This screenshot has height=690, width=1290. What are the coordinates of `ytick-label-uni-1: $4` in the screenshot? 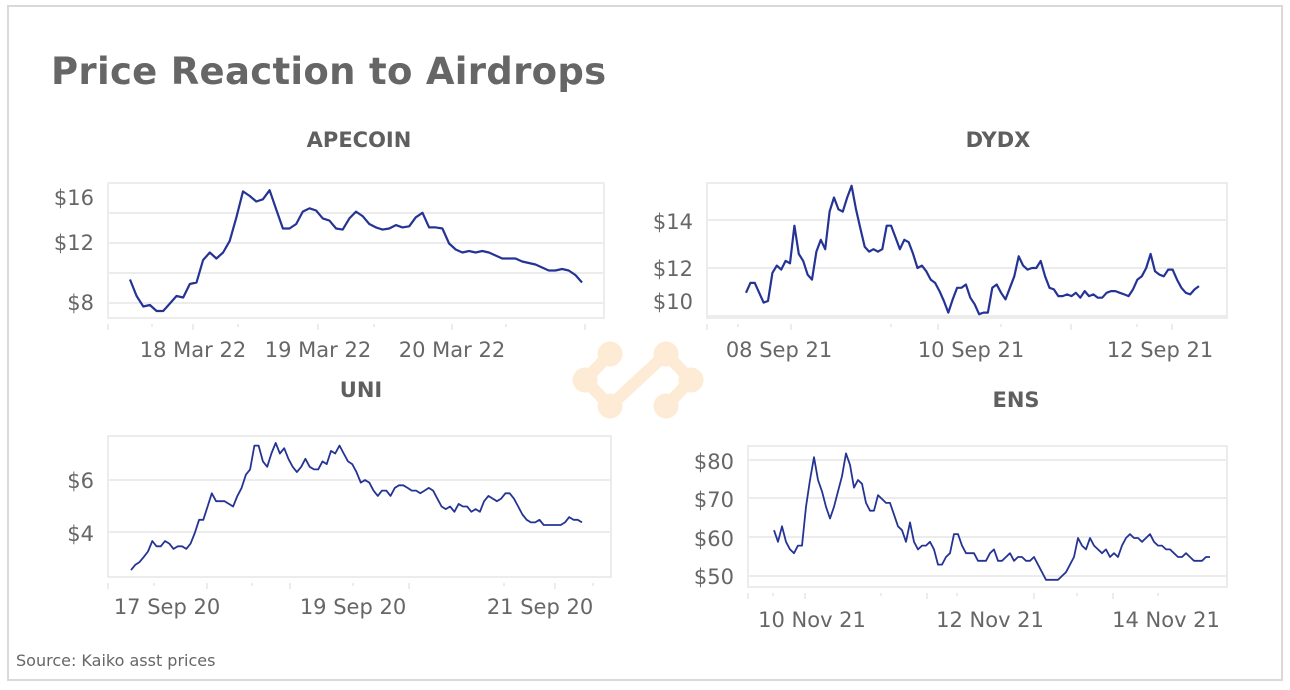 It's located at (80, 534).